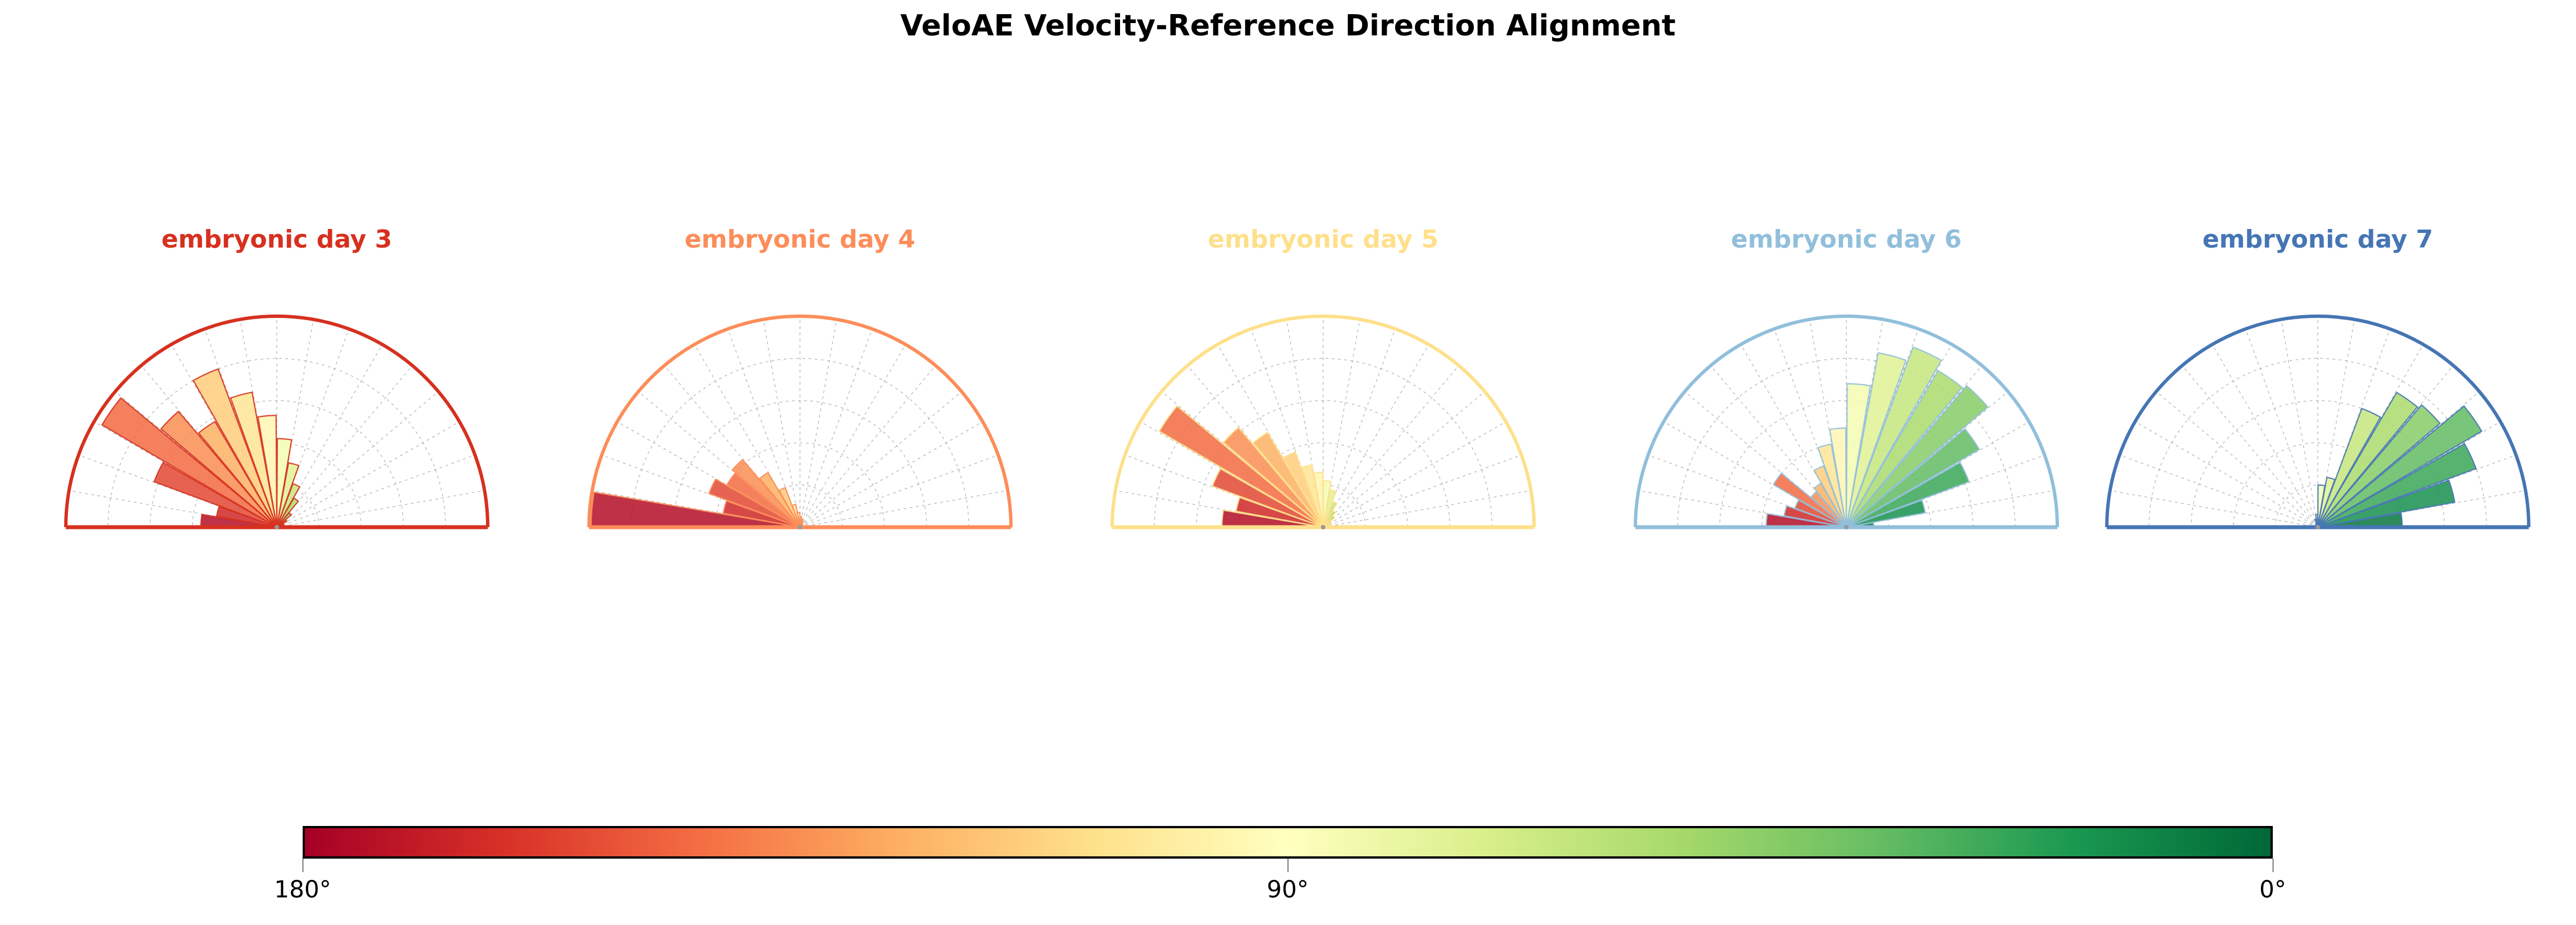  I want to click on panel-title-day-7: embryonic day 7, so click(2318, 239).